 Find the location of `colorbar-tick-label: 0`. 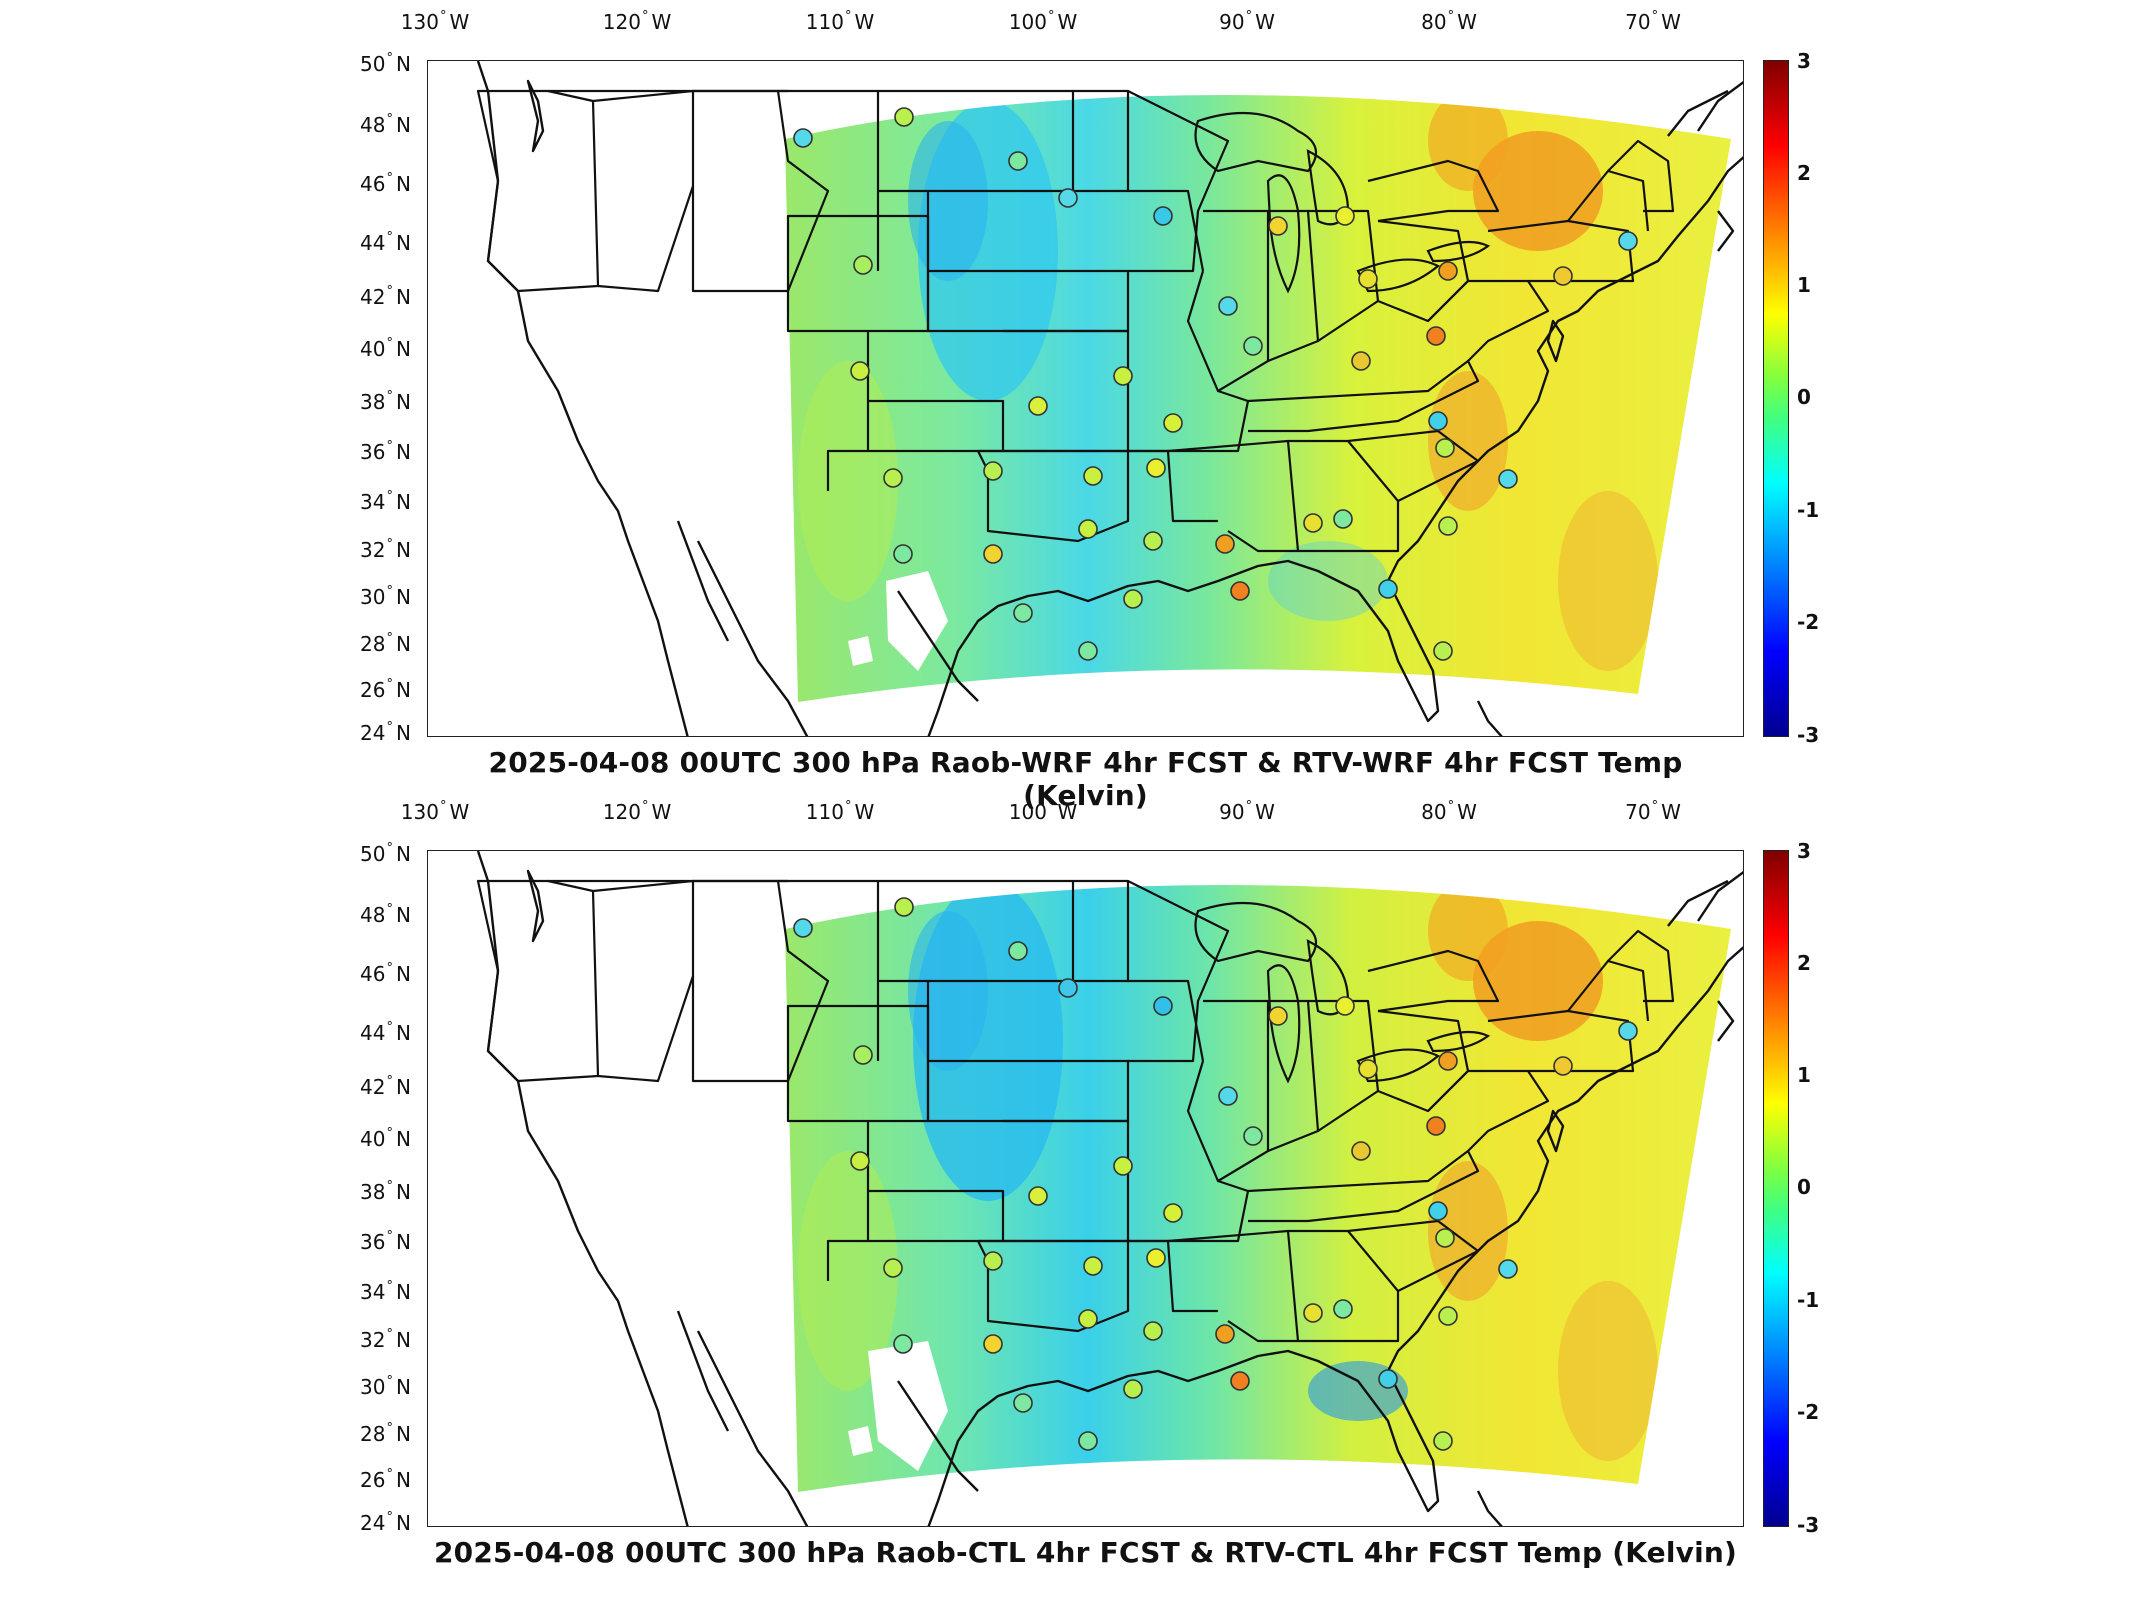

colorbar-tick-label: 0 is located at coordinates (1804, 1187).